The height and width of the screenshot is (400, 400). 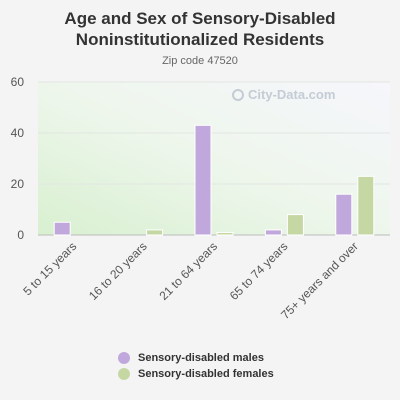 What do you see at coordinates (18, 82) in the screenshot?
I see `y-tick-label: 60` at bounding box center [18, 82].